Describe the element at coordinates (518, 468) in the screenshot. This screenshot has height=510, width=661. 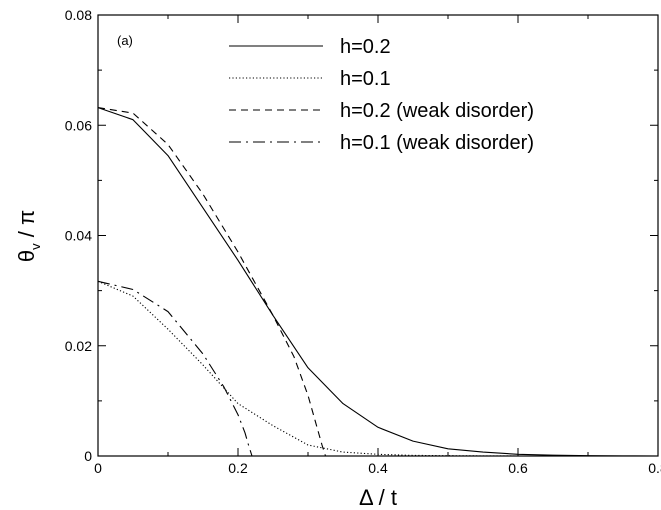
I see `x-tick-label: 0.6` at that location.